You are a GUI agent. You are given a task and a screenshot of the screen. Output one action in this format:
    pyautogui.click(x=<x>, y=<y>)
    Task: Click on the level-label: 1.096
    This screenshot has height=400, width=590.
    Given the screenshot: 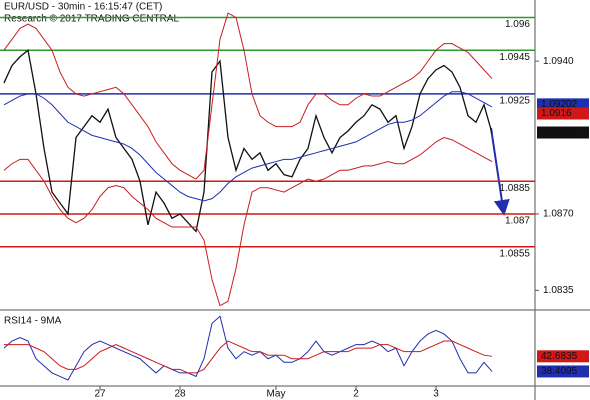 What is the action you would take?
    pyautogui.click(x=517, y=24)
    